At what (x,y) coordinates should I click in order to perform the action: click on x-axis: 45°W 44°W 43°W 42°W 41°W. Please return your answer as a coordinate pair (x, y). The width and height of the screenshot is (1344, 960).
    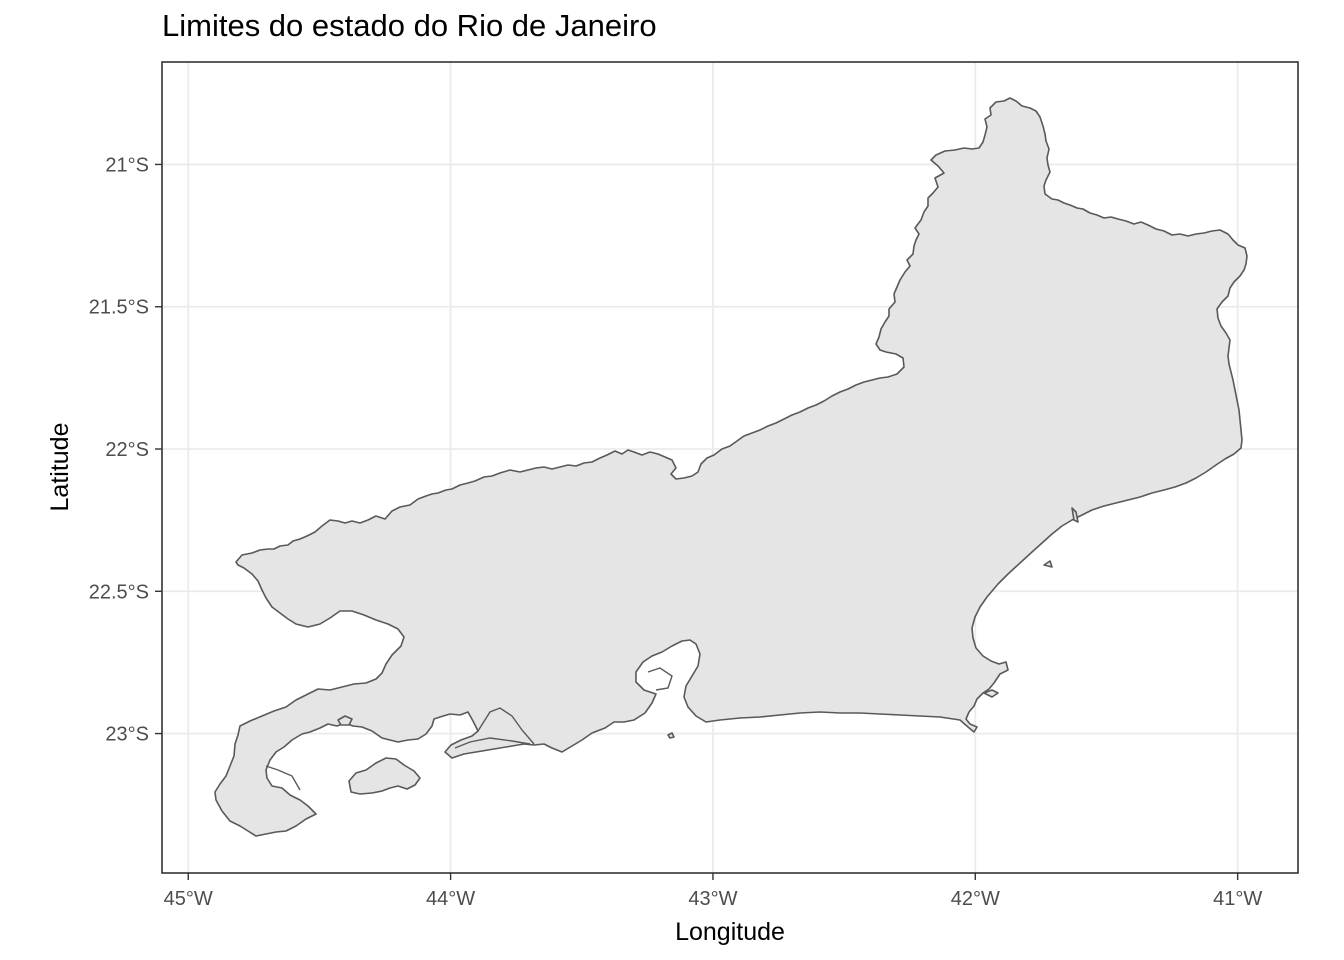
    Looking at the image, I should click on (713, 891).